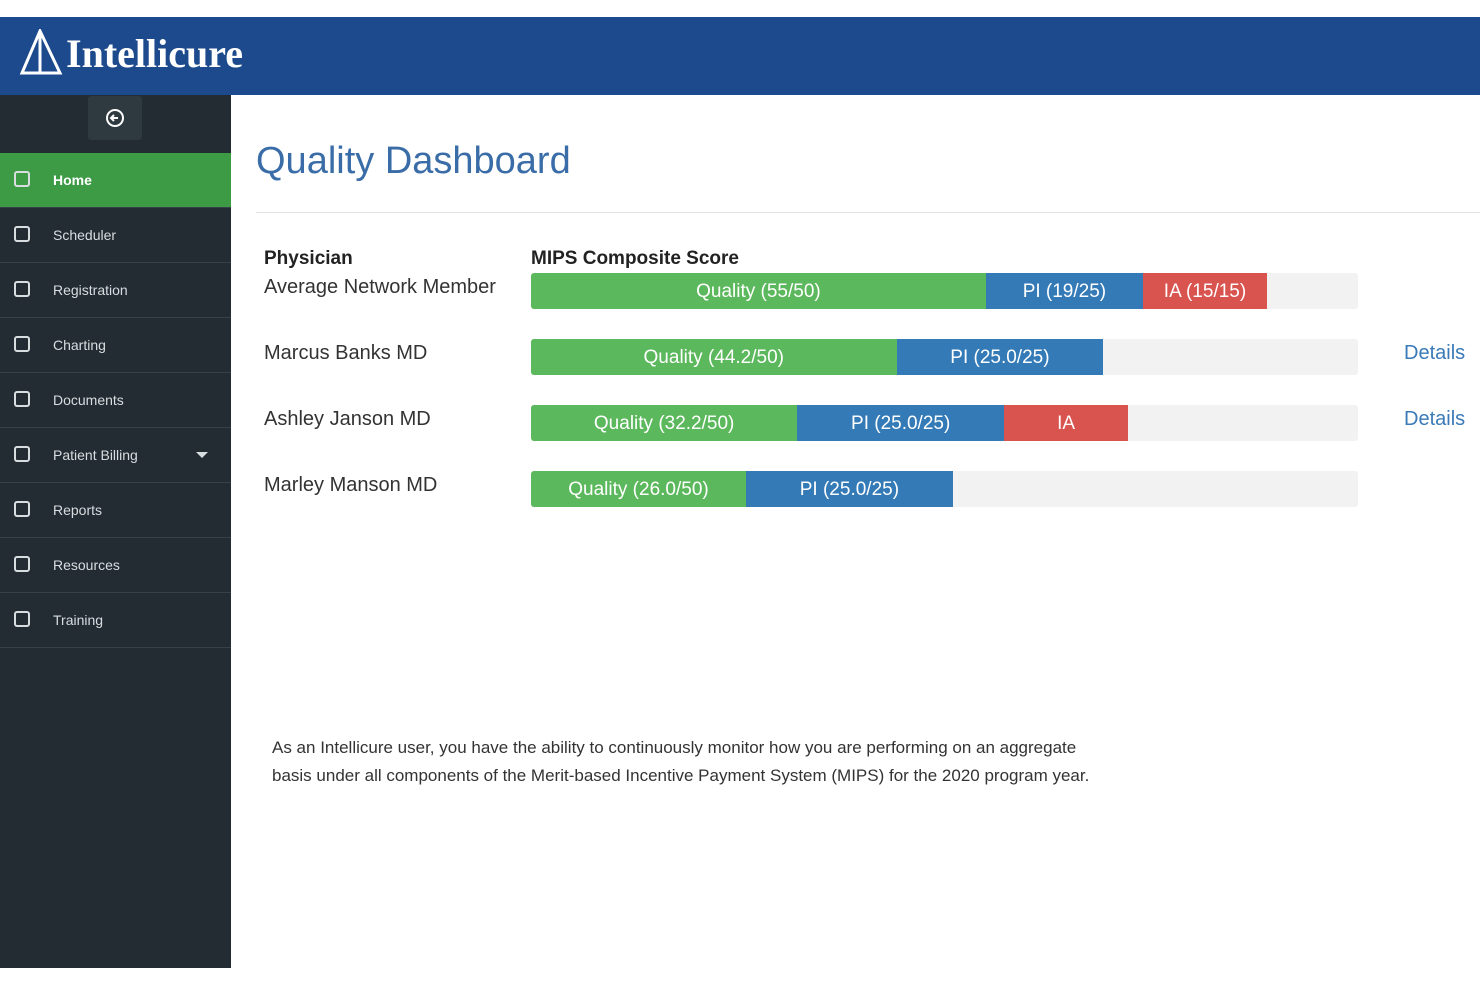 The image size is (1480, 987). What do you see at coordinates (115, 620) in the screenshot?
I see `nav-item: Training` at bounding box center [115, 620].